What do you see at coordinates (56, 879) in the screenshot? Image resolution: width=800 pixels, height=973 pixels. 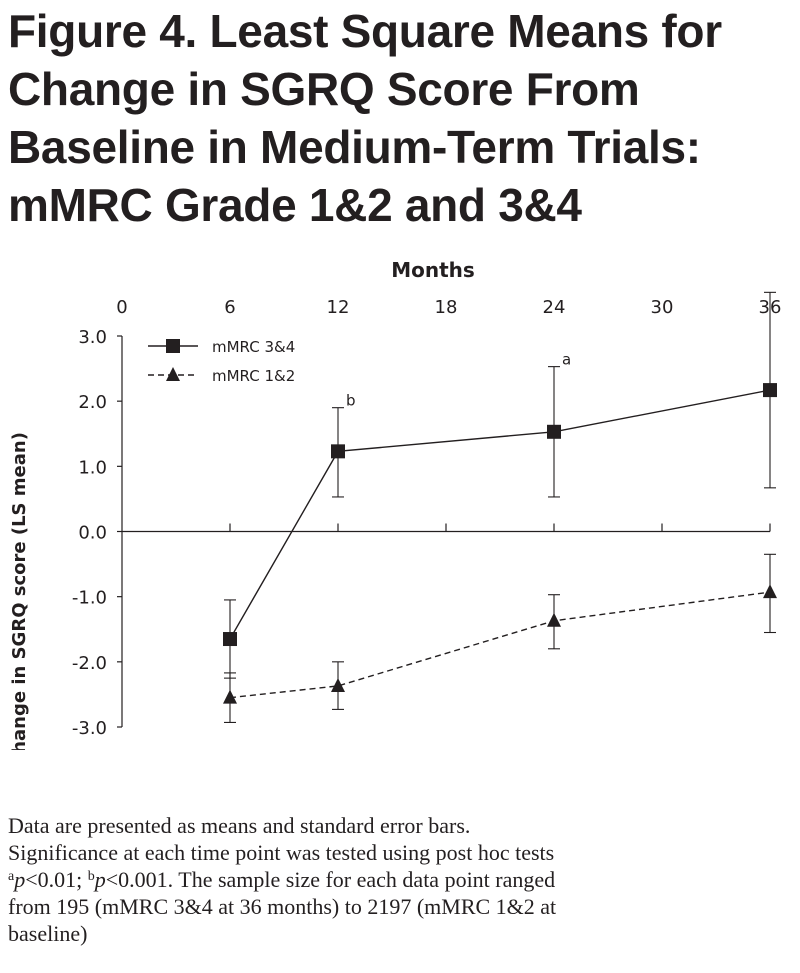 I see `p-threshold-a: <0.01;` at bounding box center [56, 879].